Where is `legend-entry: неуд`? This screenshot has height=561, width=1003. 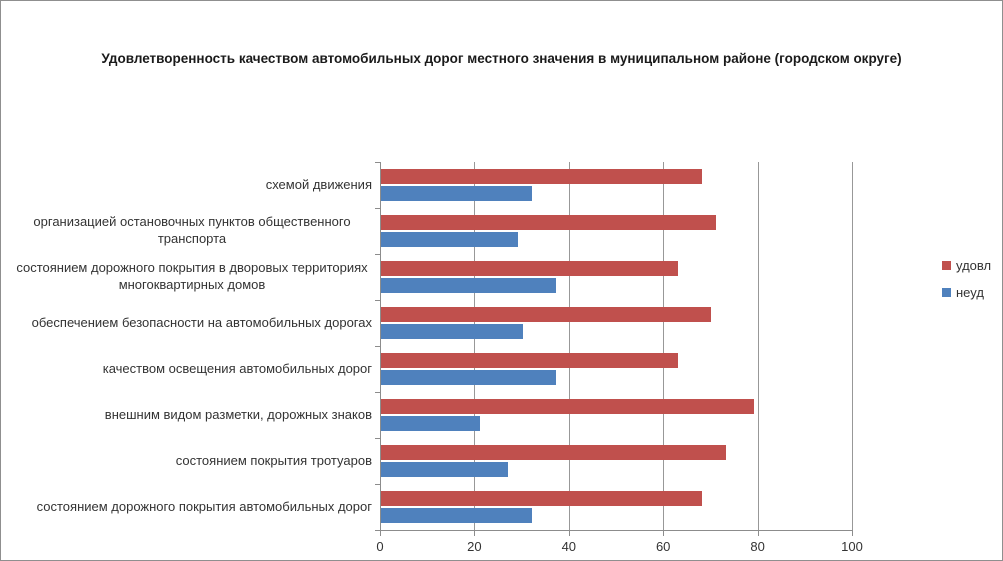
legend-entry: неуд is located at coordinates (966, 292).